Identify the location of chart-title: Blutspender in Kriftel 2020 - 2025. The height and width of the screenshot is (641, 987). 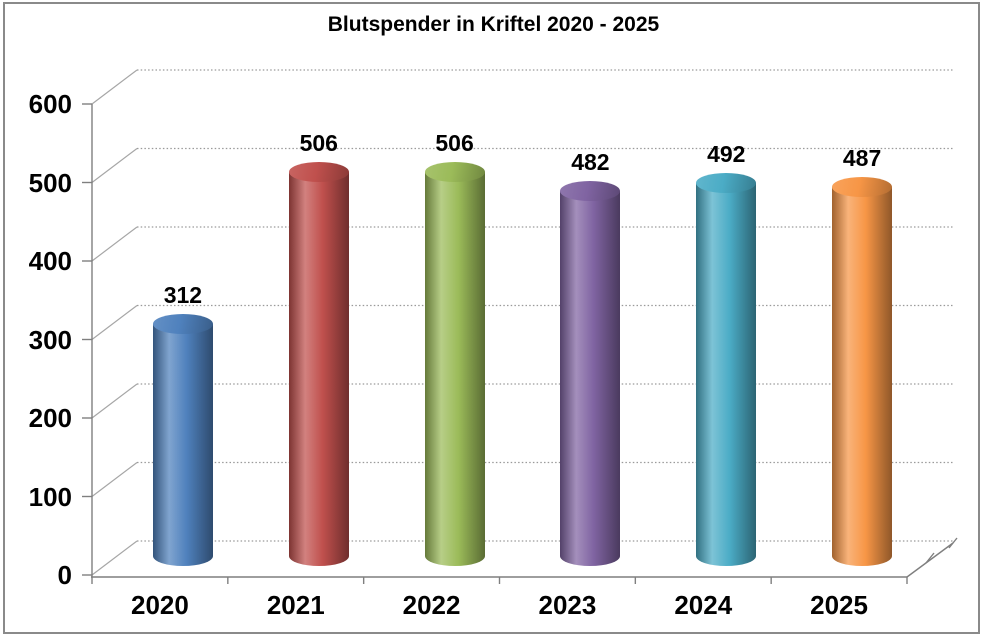
(493, 24).